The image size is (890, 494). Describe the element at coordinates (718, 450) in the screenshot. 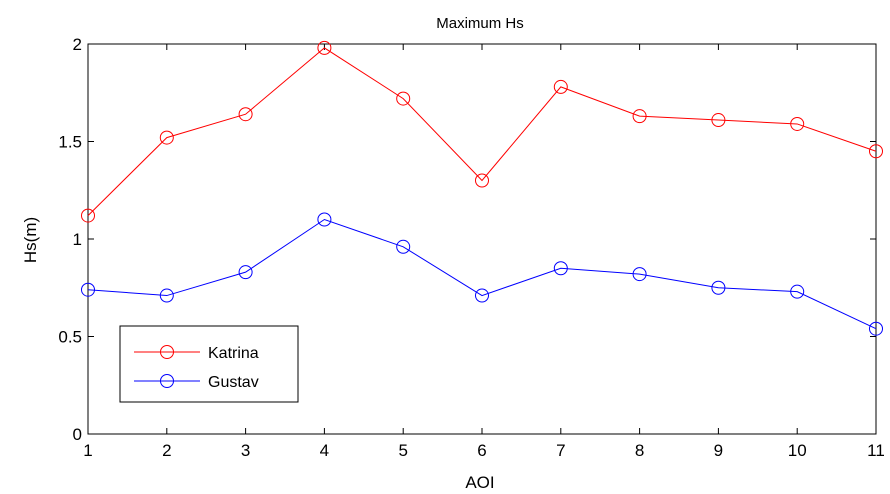

I see `x-tick-label: 9` at that location.